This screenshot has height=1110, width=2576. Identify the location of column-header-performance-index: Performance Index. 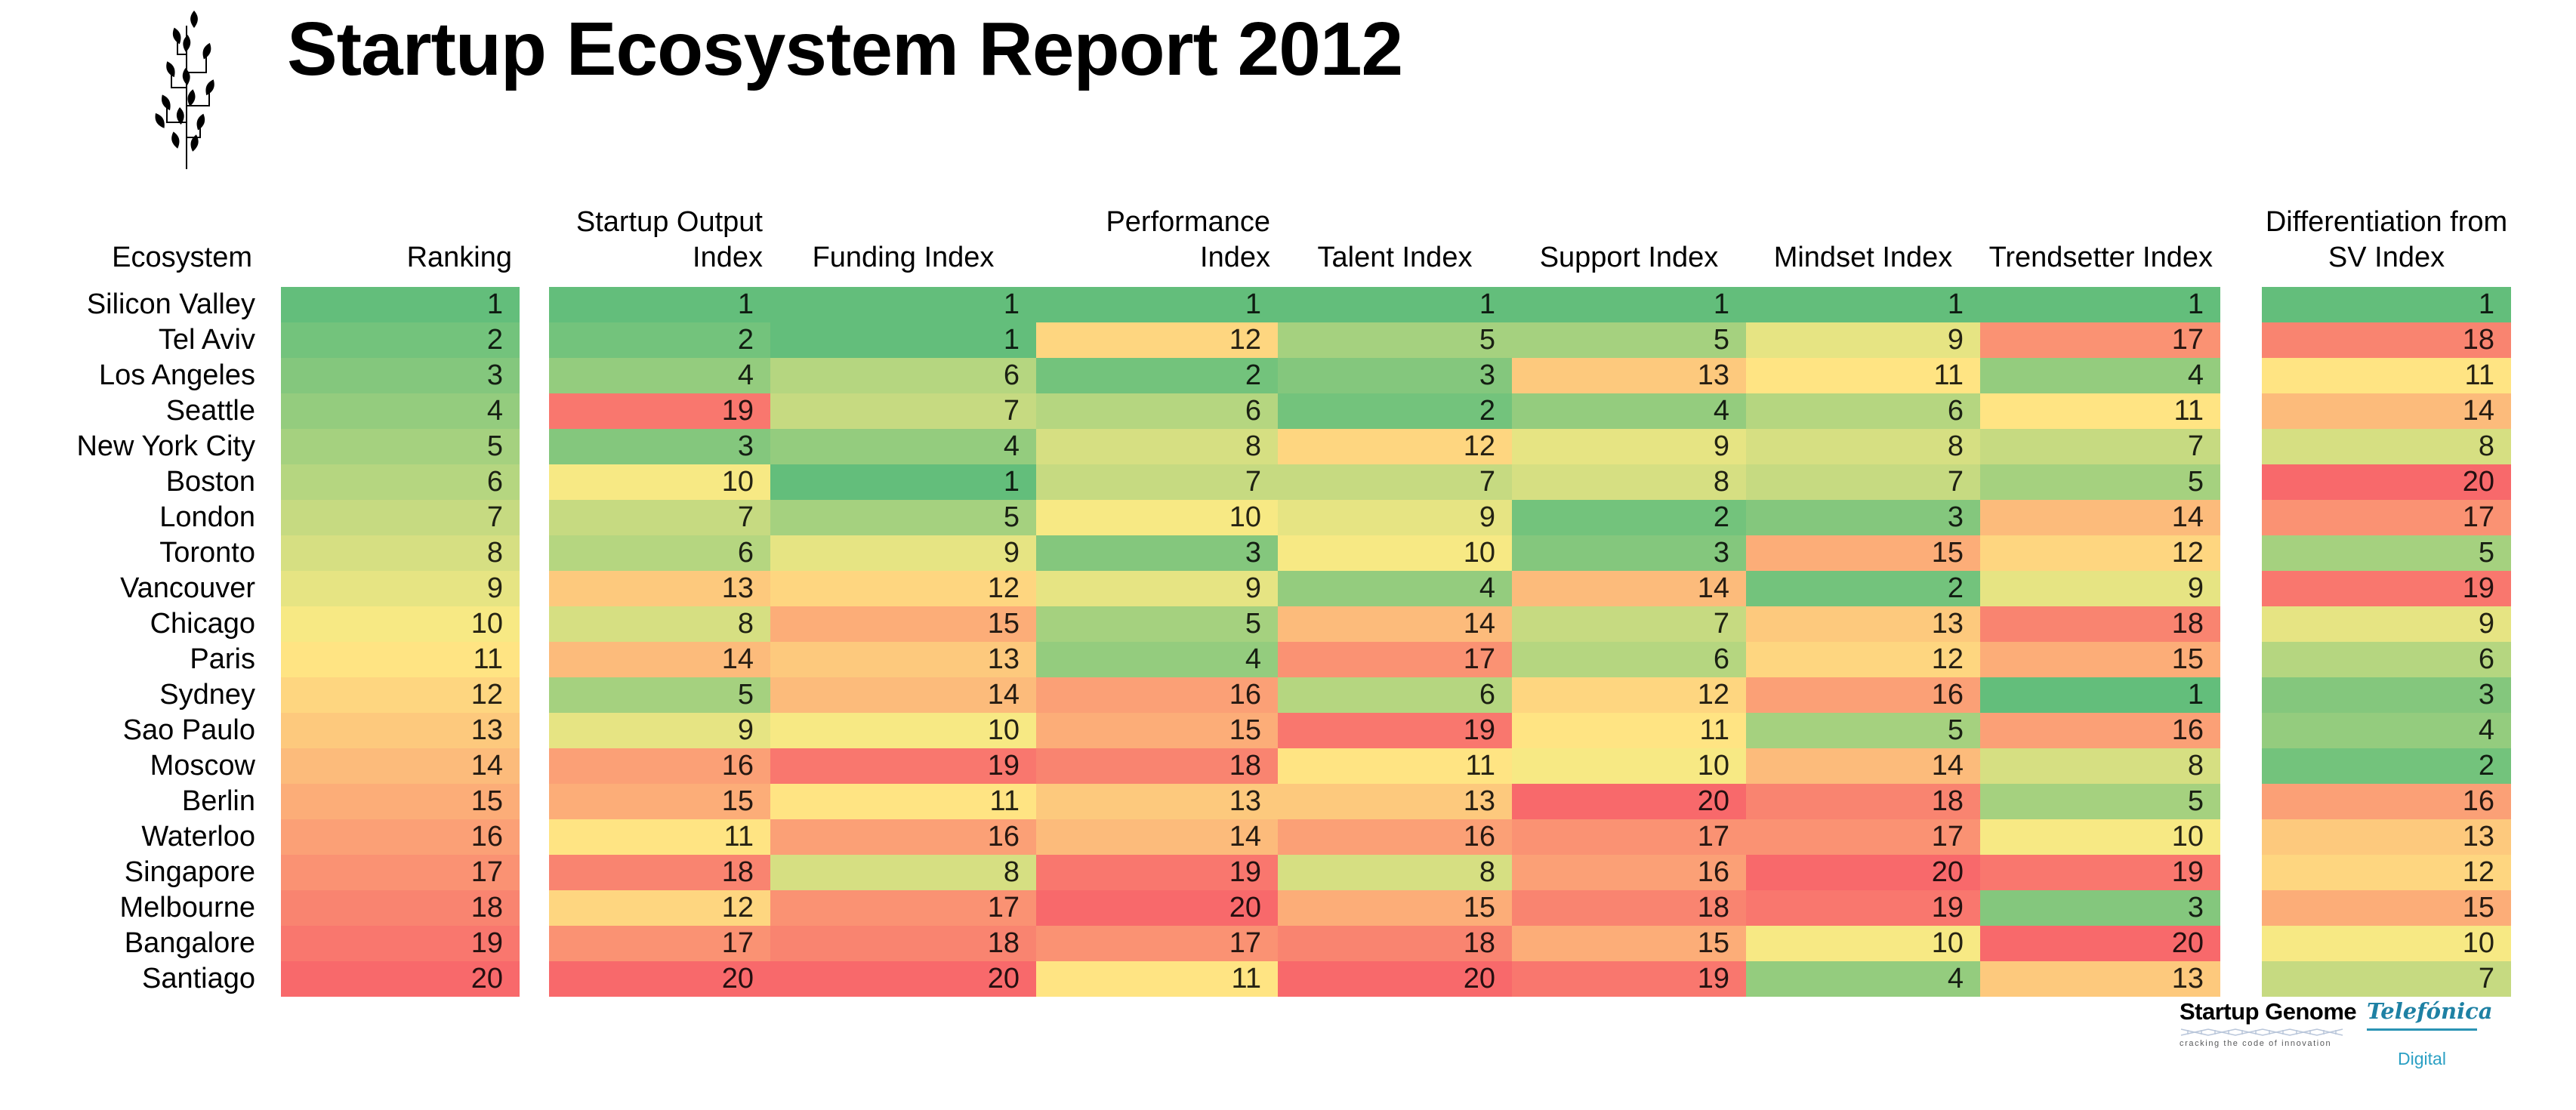
(1188, 239).